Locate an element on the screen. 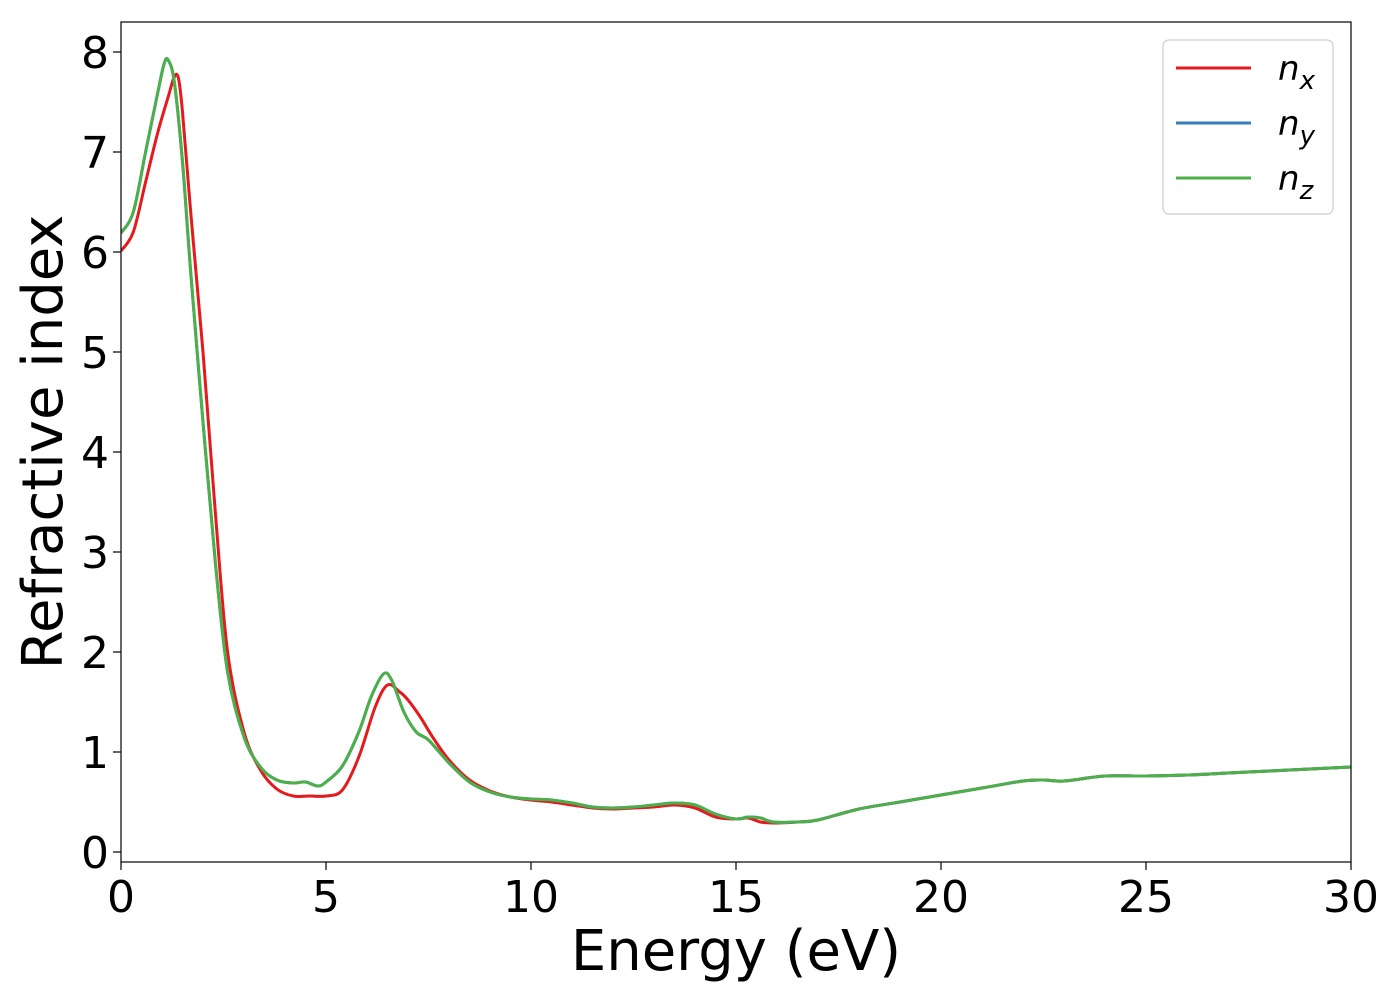 The image size is (1400, 1000). legend-label-subscript: z is located at coordinates (1307, 191).